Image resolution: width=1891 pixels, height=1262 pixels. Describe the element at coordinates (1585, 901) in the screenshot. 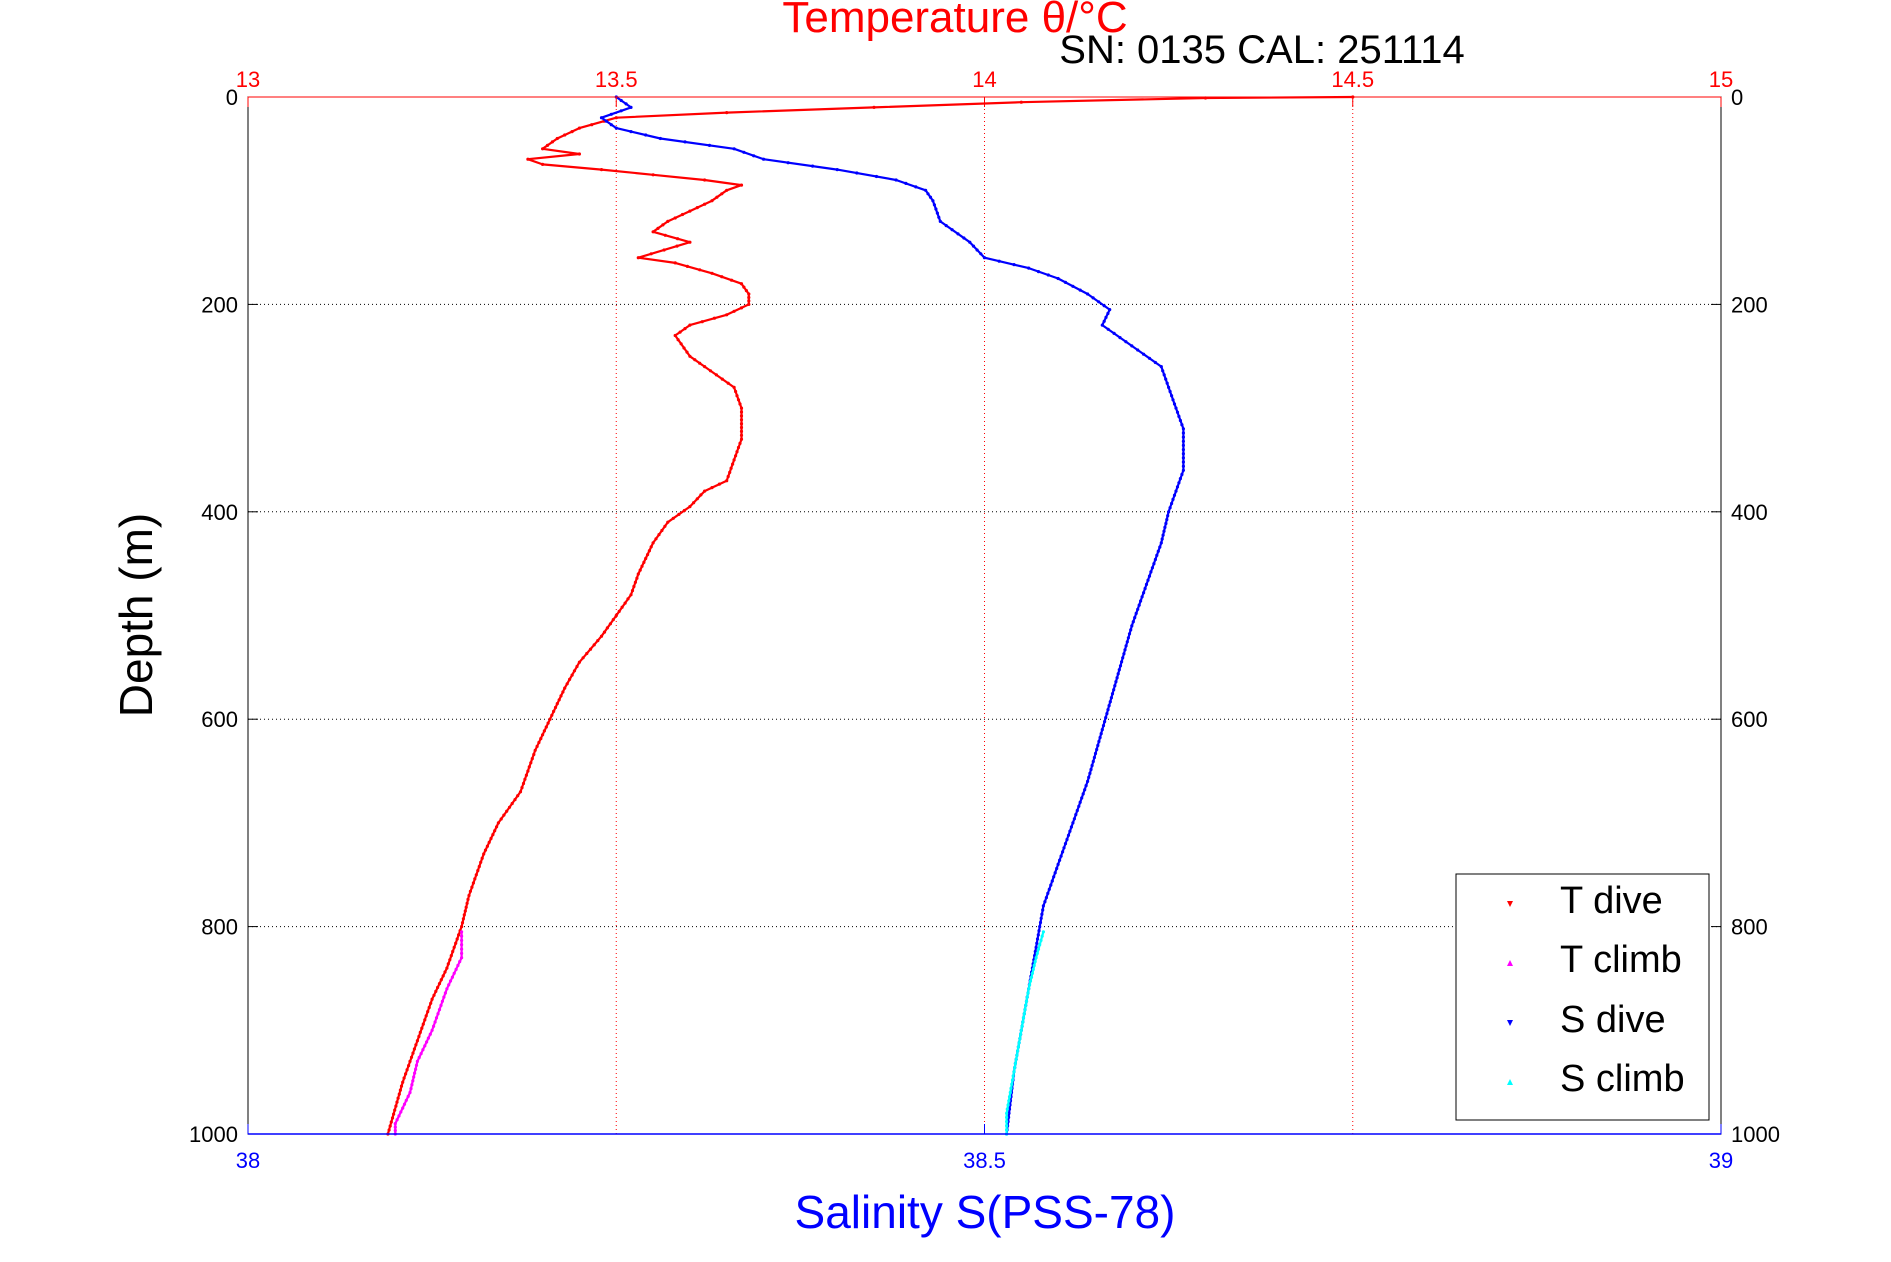

I see `legend-item-t-dive: T dive` at that location.